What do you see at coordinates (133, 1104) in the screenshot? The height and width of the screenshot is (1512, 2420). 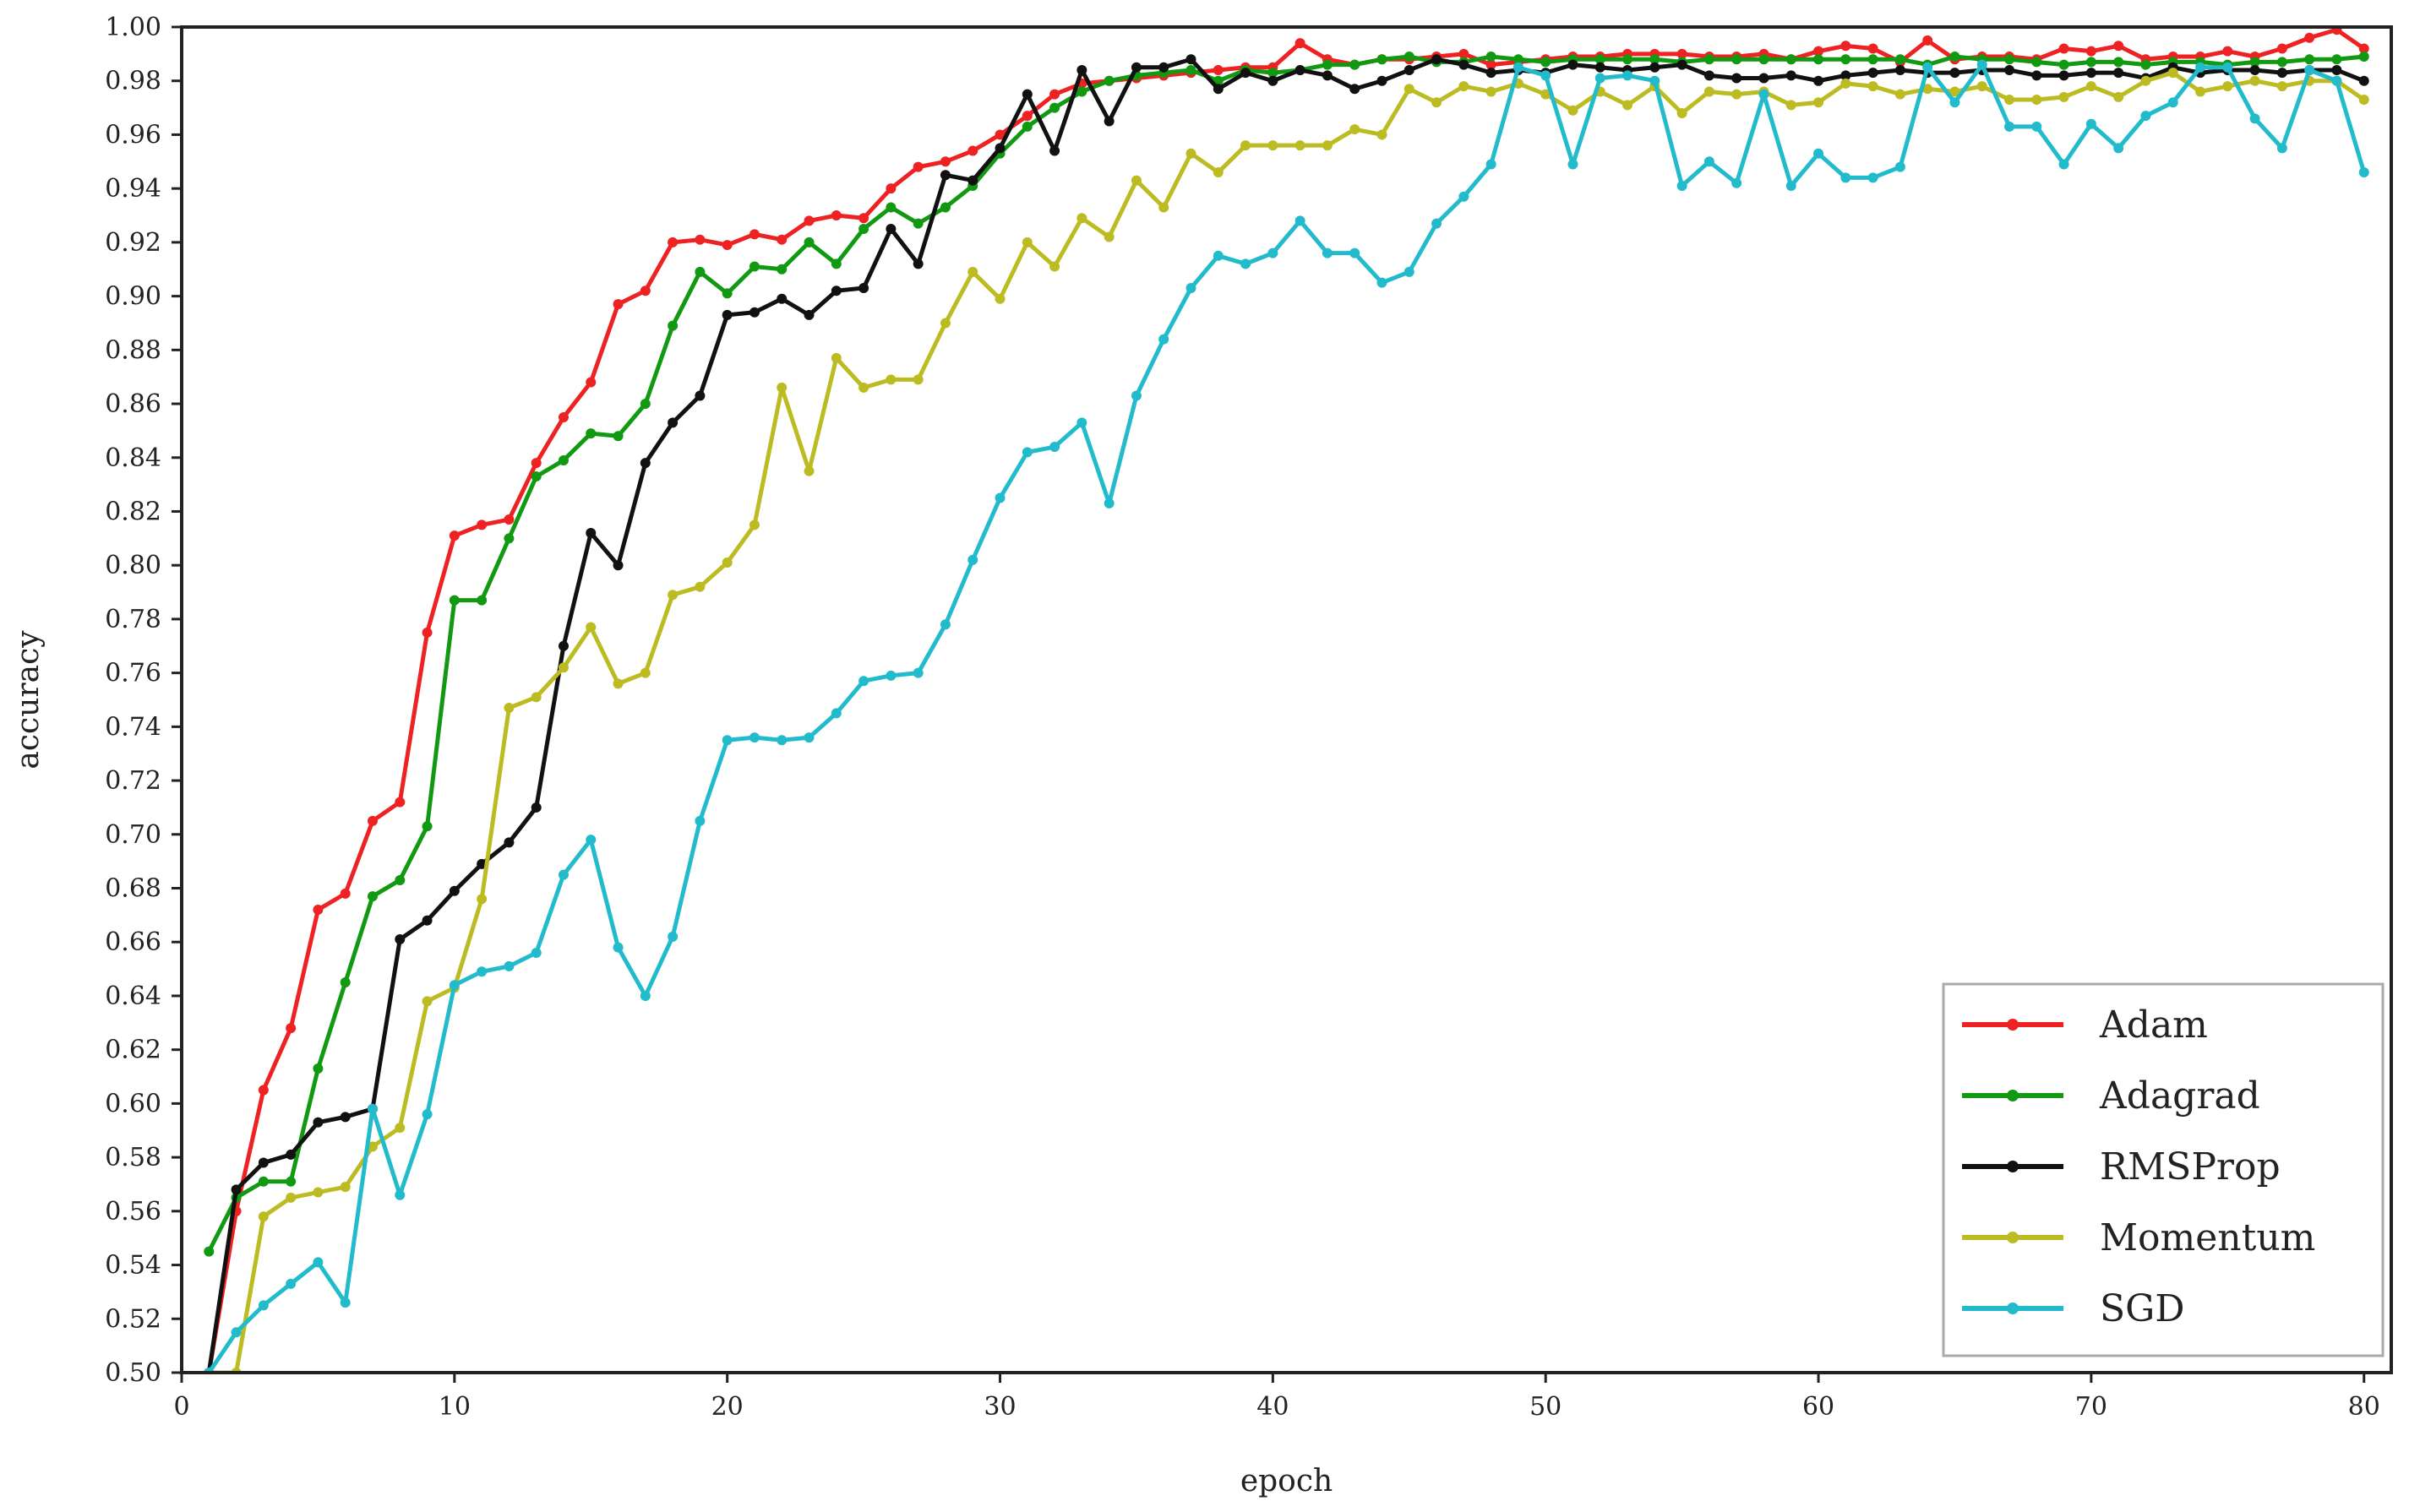 I see `y-tick-label: 0.60` at bounding box center [133, 1104].